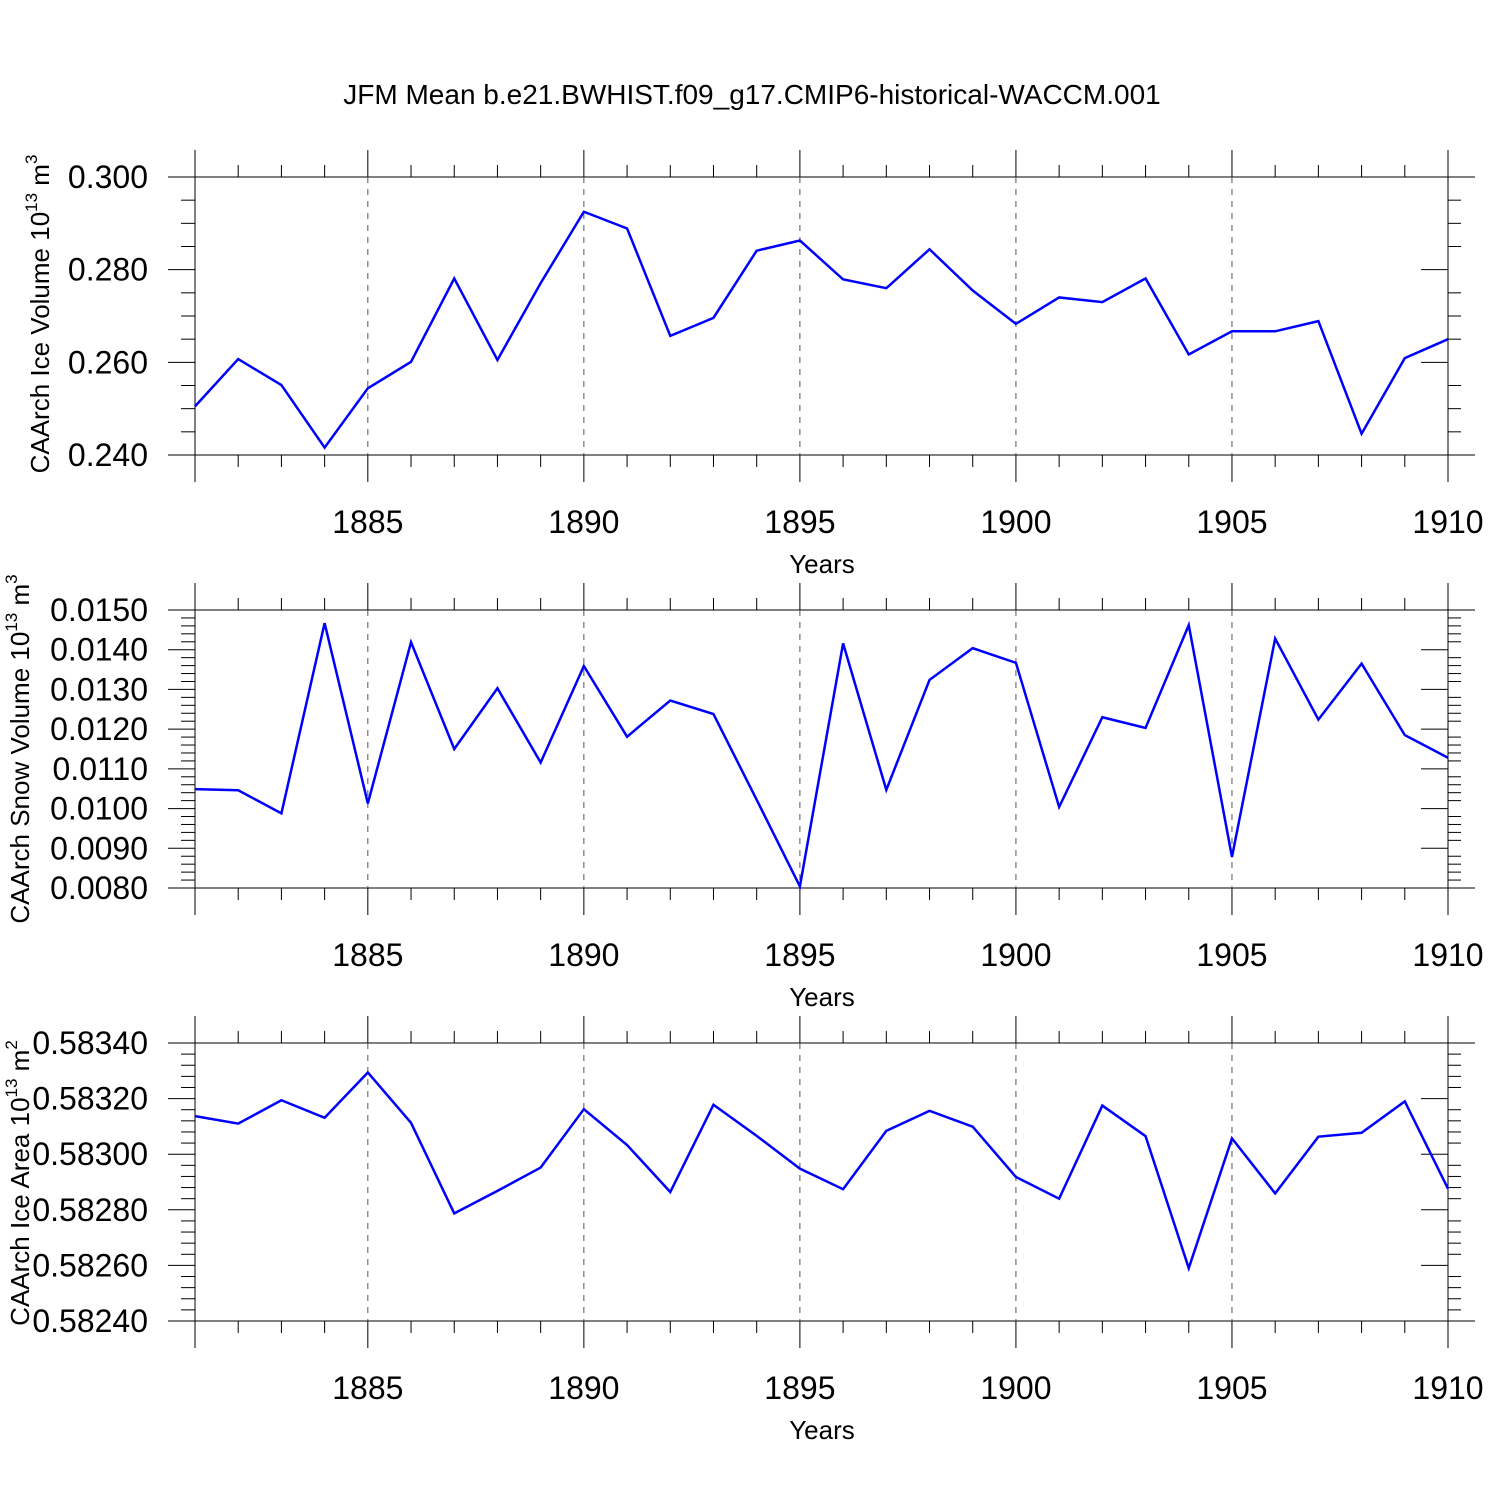 This screenshot has height=1500, width=1500. Describe the element at coordinates (108, 270) in the screenshot. I see `y-tick-label: 0.280` at that location.